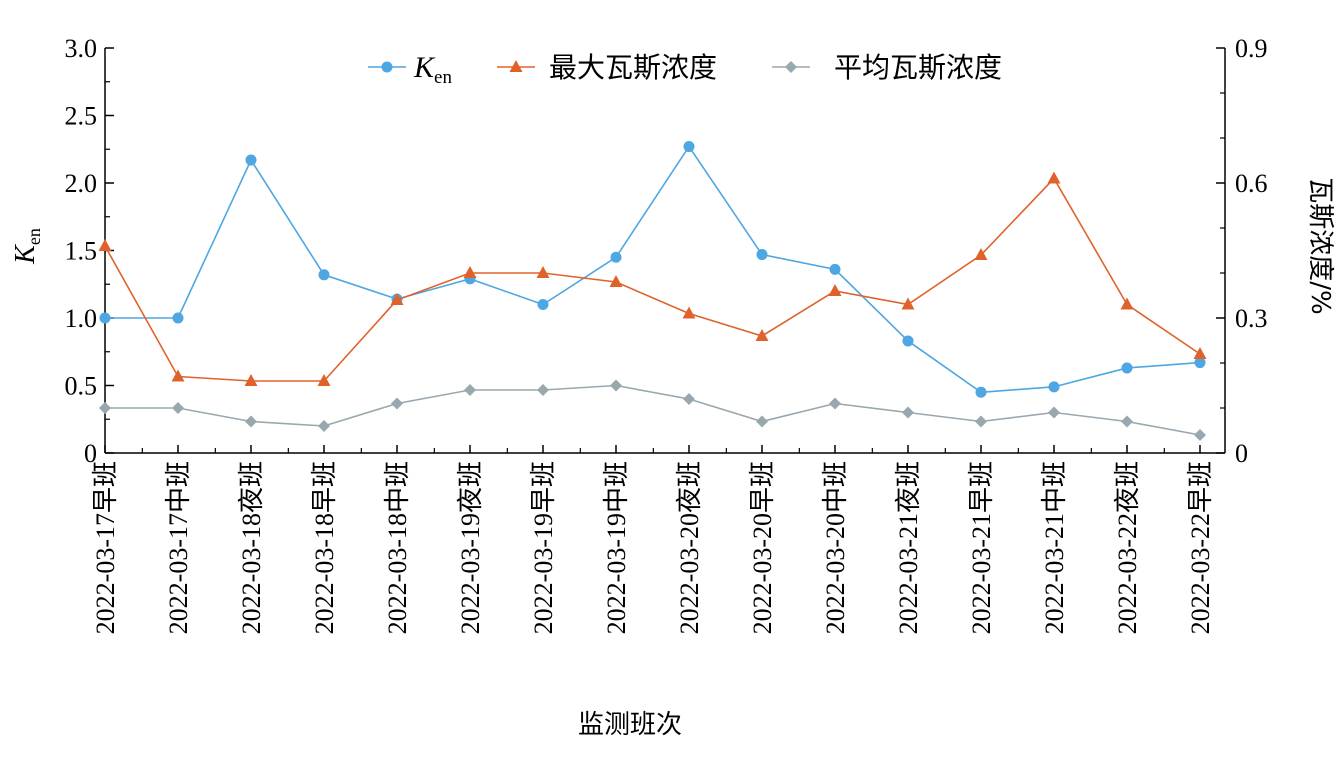 Image resolution: width=1344 pixels, height=769 pixels. What do you see at coordinates (443, 77) in the screenshot?
I see `legend-label-sub: en` at bounding box center [443, 77].